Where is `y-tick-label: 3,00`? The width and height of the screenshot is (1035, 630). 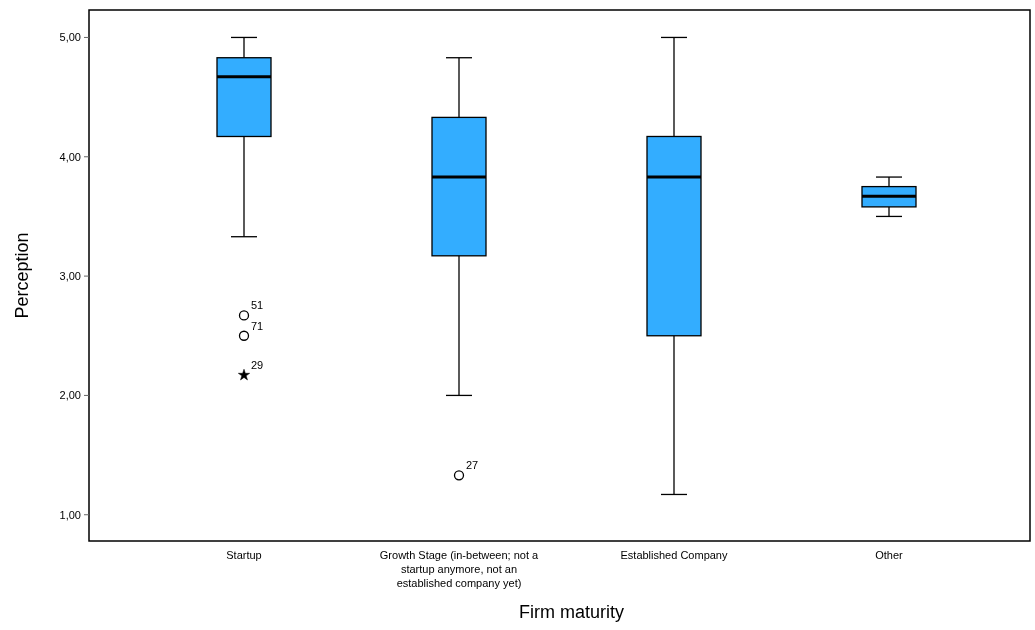
y-tick-label: 3,00 is located at coordinates (70, 275).